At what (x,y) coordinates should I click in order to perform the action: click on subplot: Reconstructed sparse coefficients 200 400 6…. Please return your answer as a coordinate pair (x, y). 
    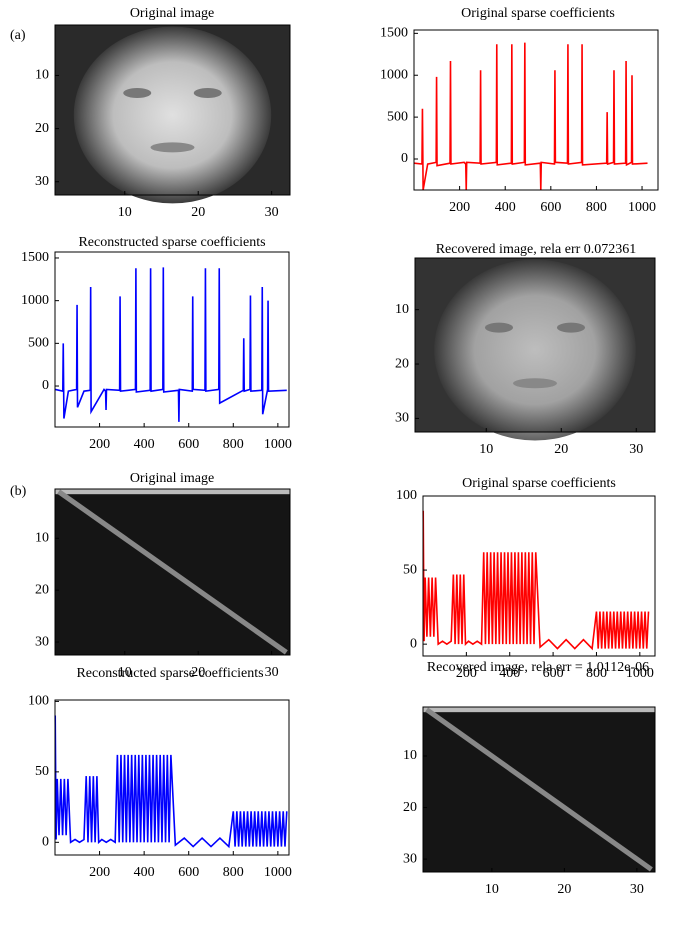
    Looking at the image, I should click on (156, 343).